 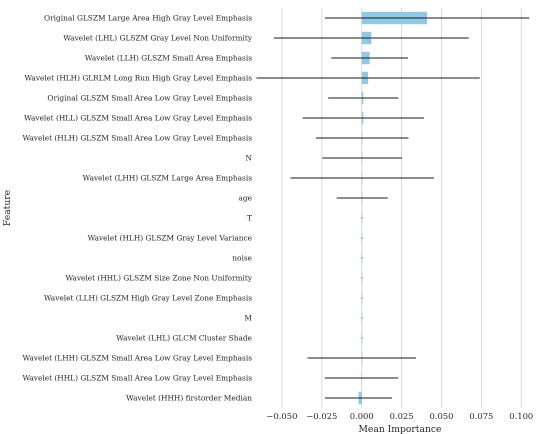 What do you see at coordinates (7, 208) in the screenshot?
I see `y-axis-title: Feature` at bounding box center [7, 208].